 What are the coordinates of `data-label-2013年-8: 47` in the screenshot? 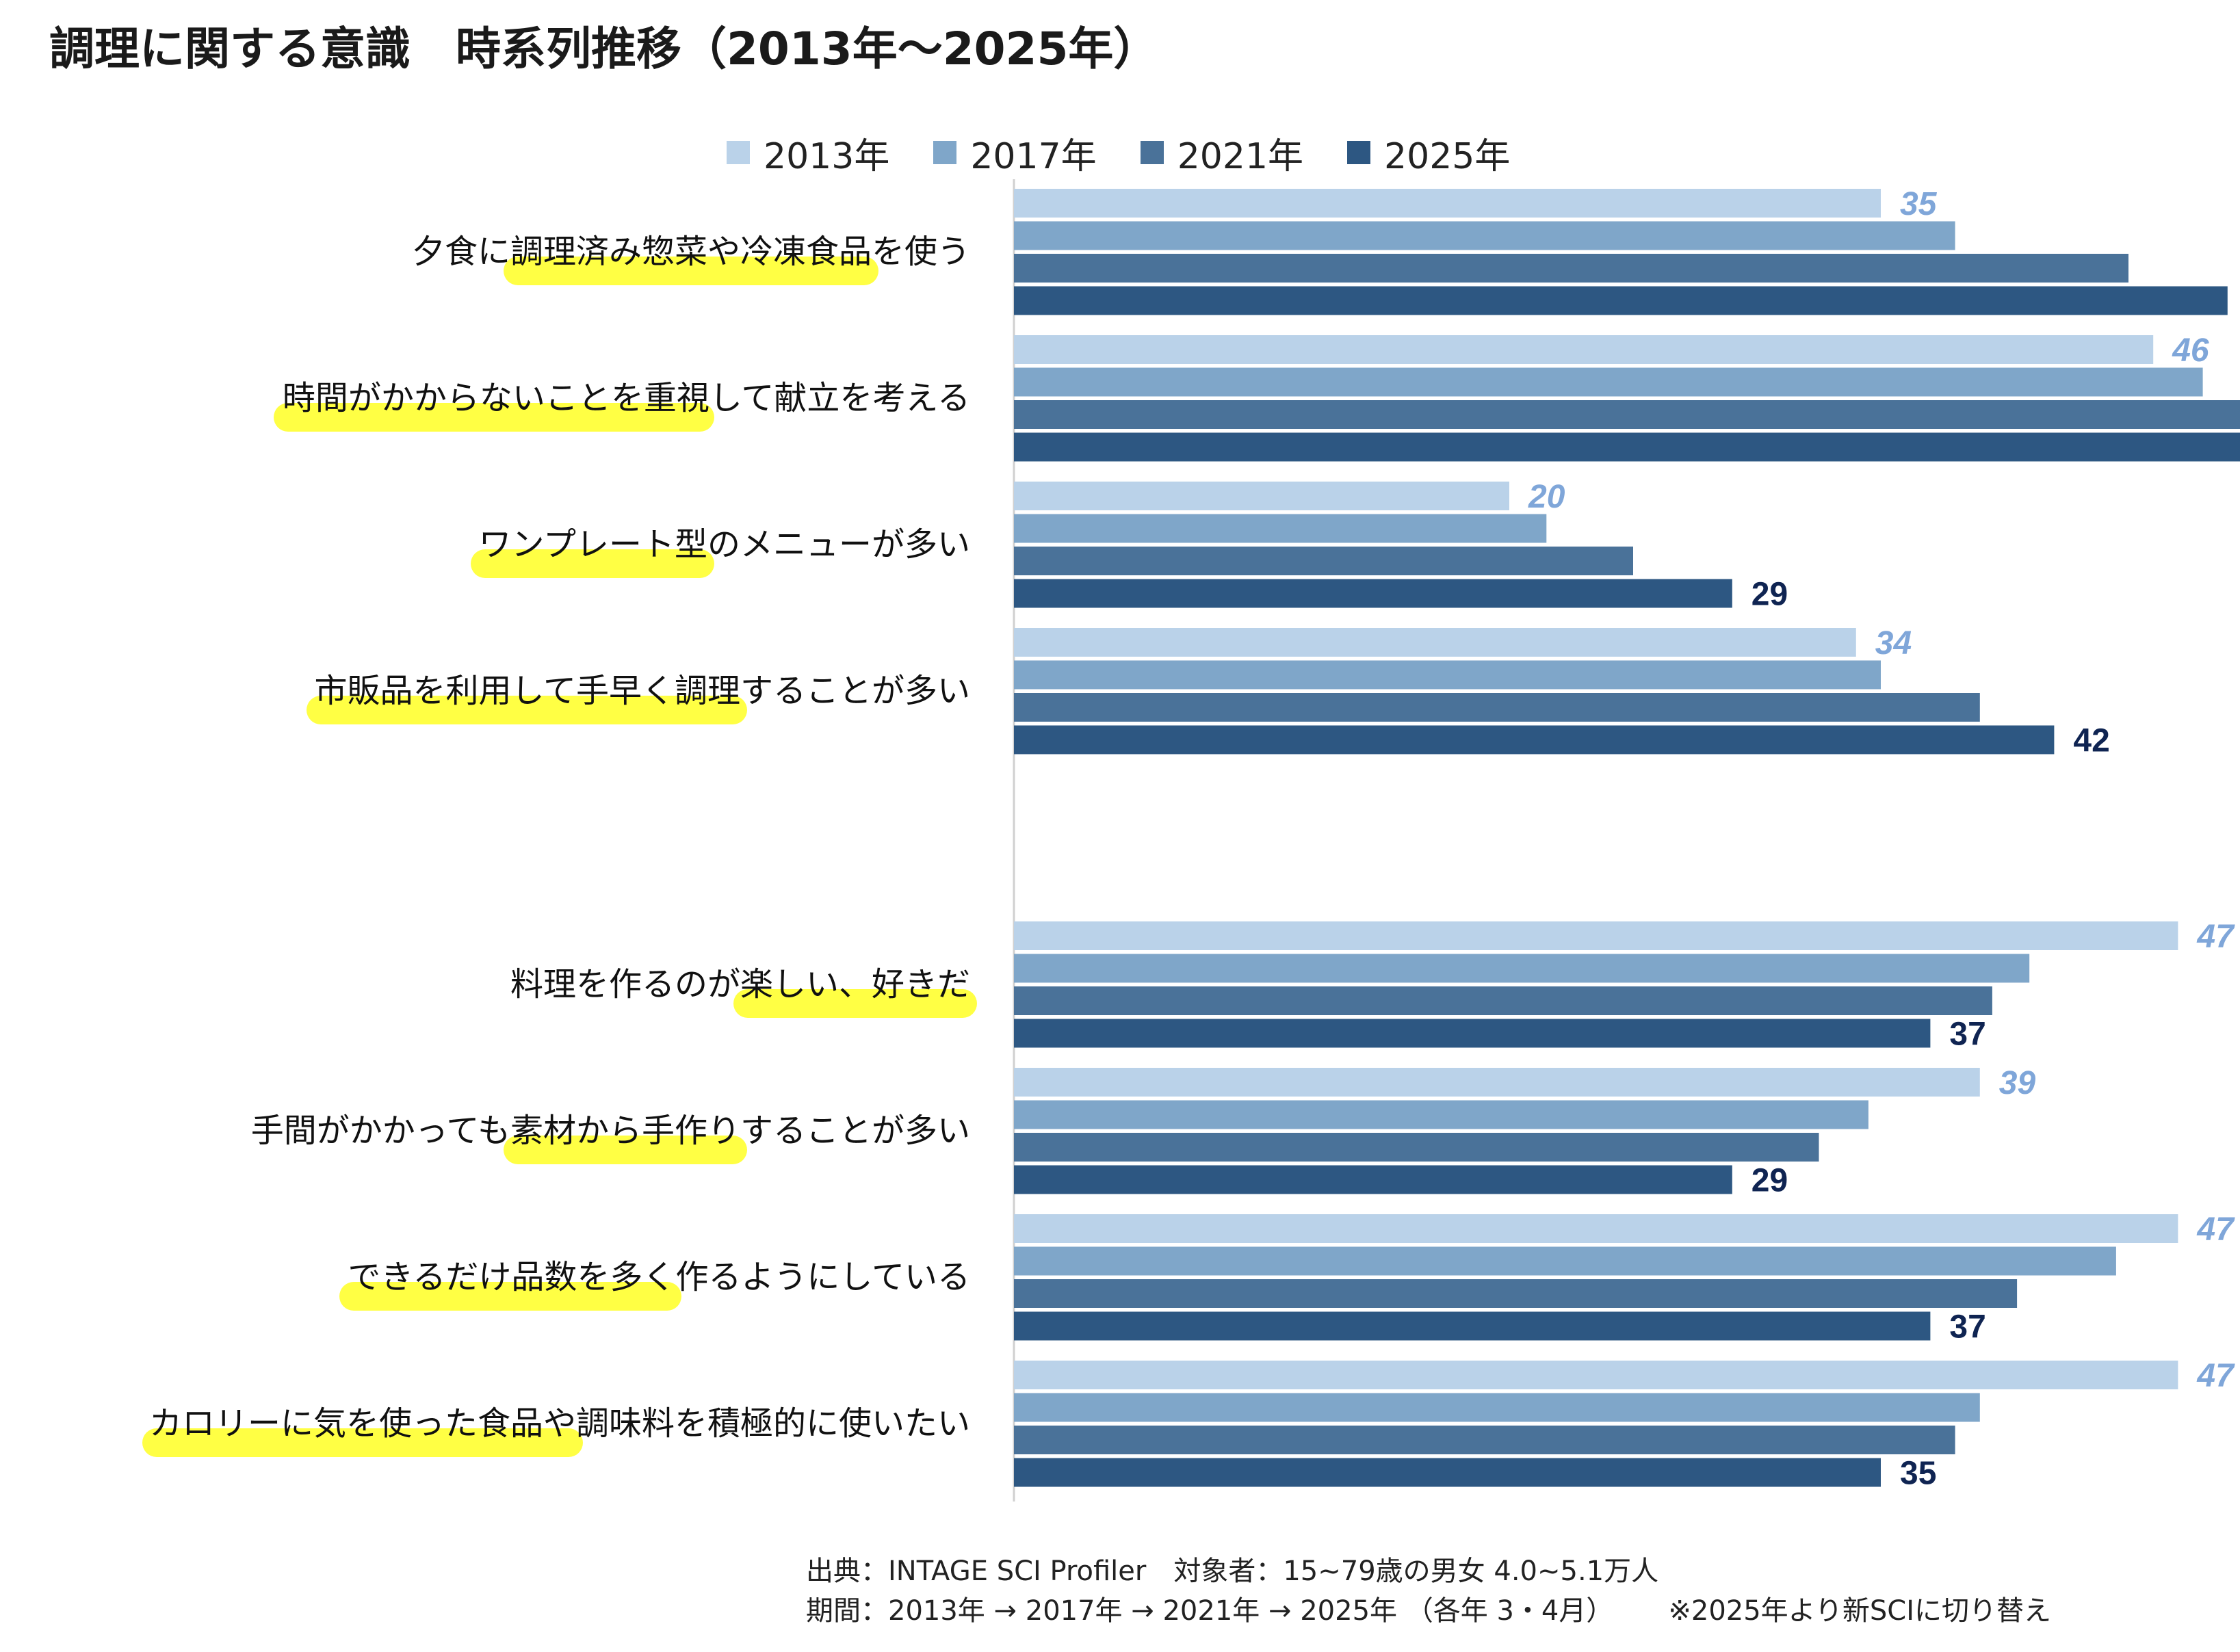 It's located at (2215, 1376).